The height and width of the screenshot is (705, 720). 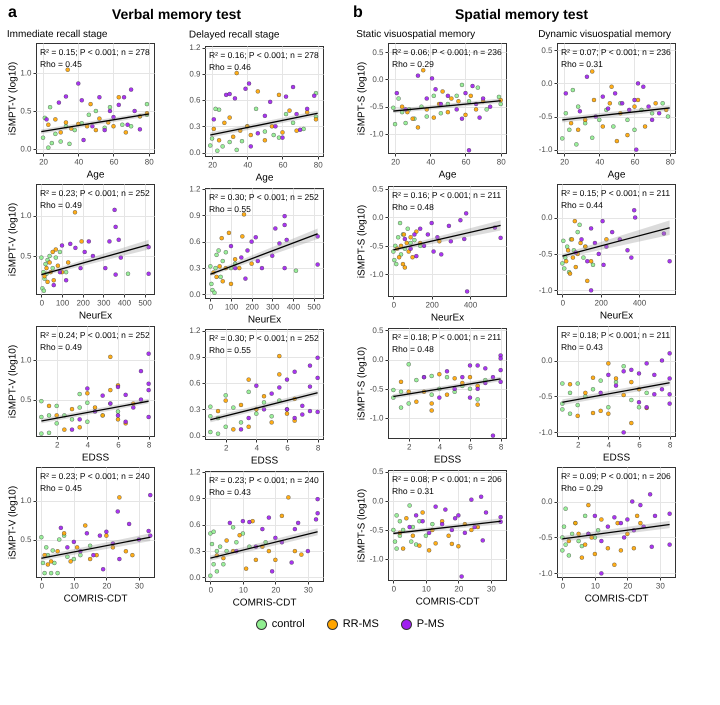 I want to click on annotation: Rho = 0.43, so click(x=230, y=492).